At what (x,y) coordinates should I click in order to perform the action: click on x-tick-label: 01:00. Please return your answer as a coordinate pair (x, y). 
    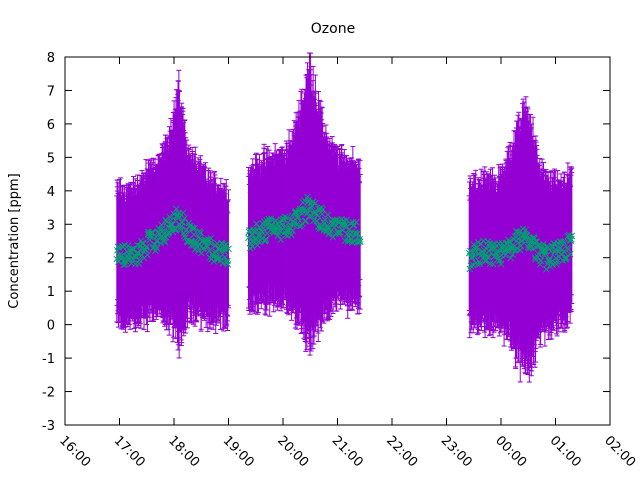
    Looking at the image, I should click on (565, 451).